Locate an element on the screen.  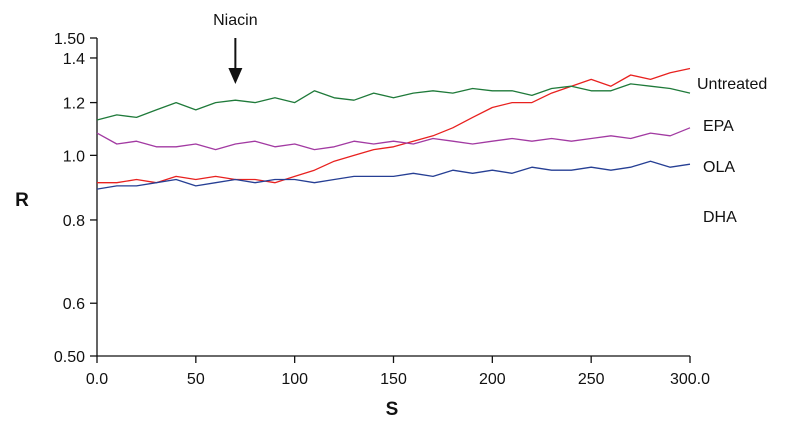
arrow-head-icon is located at coordinates (235, 76).